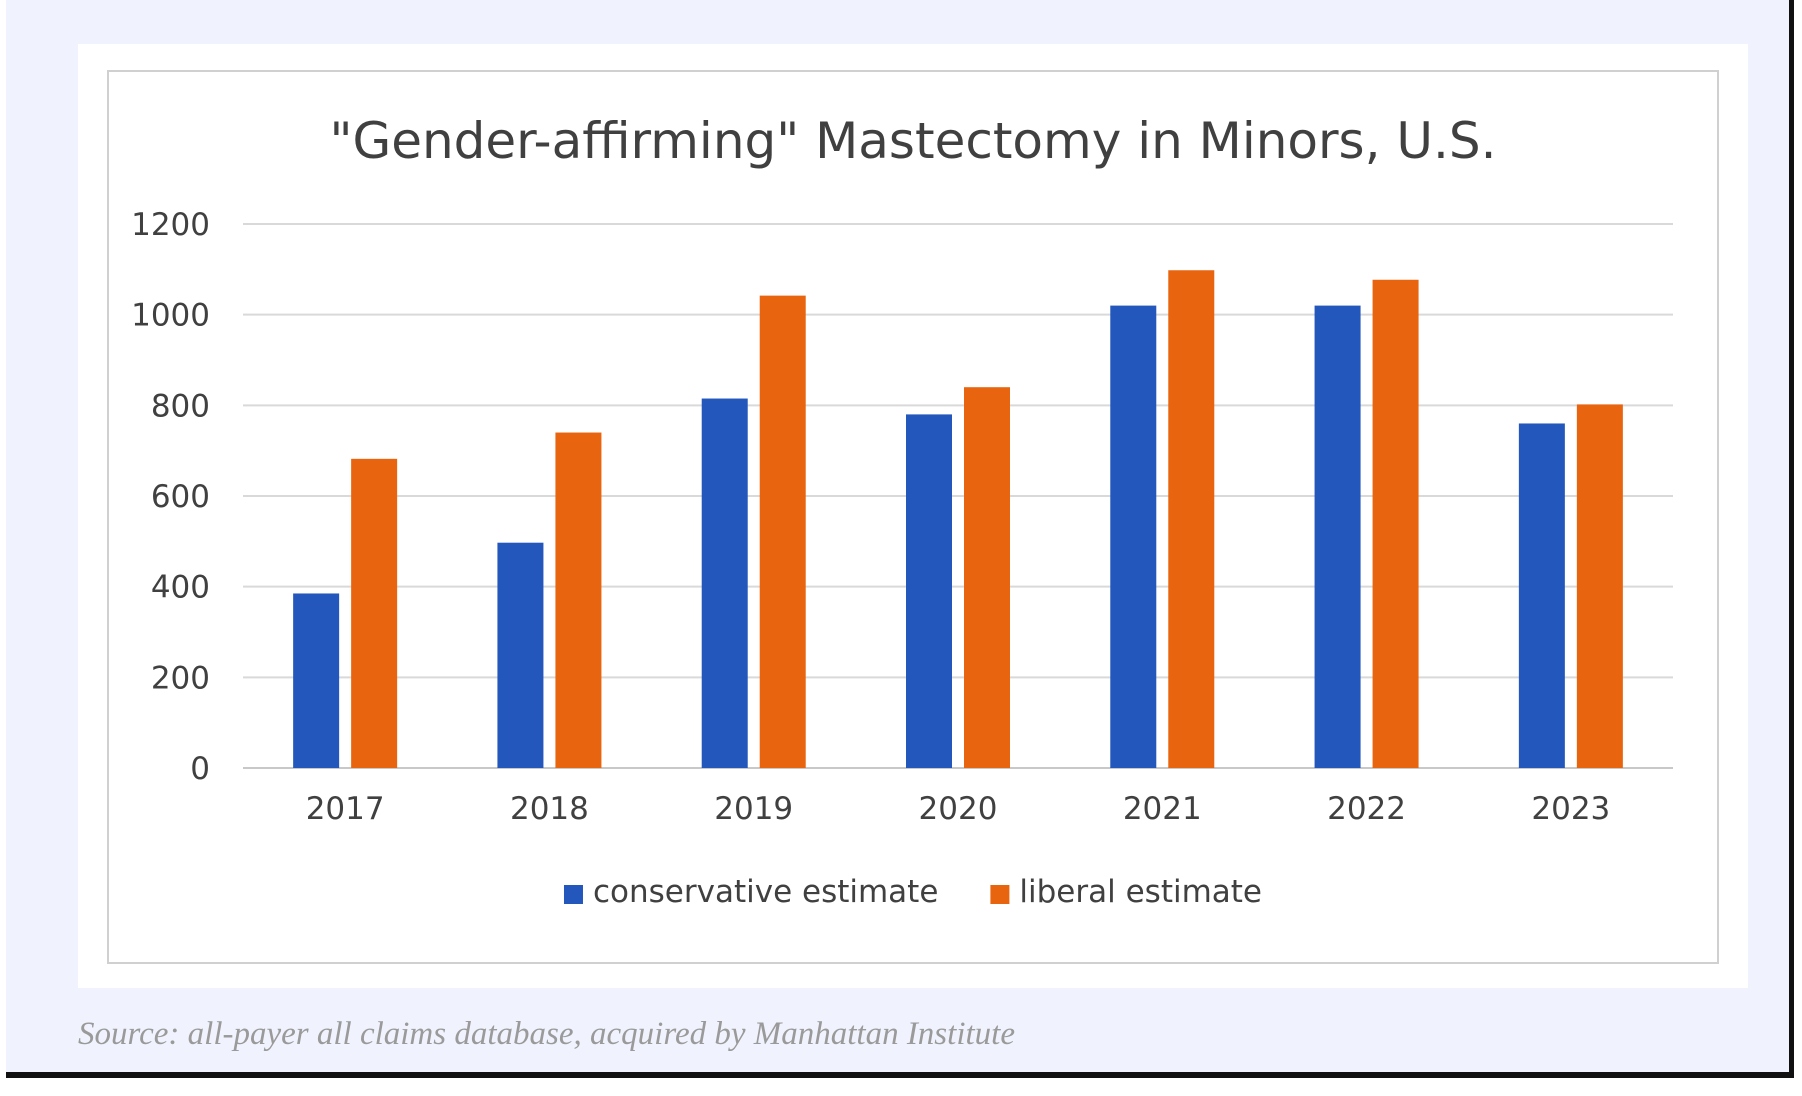 The width and height of the screenshot is (1802, 1096). Describe the element at coordinates (753, 809) in the screenshot. I see `x-tick-label: 2019` at that location.